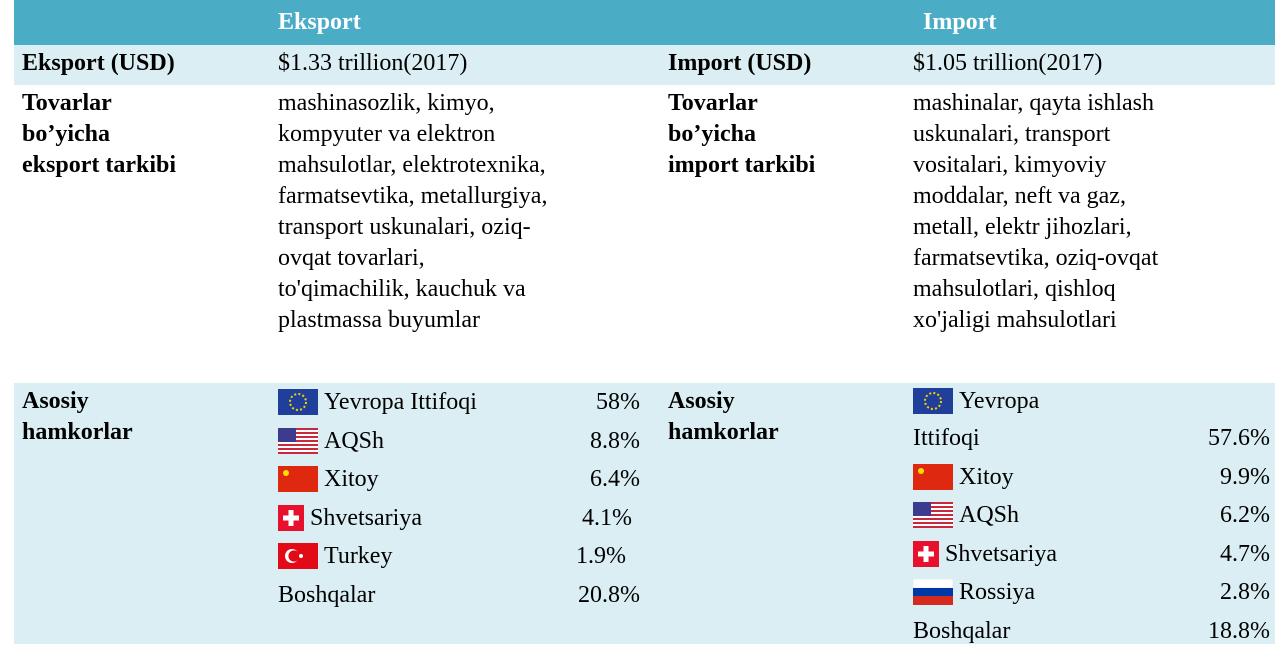 The image size is (1275, 650). Describe the element at coordinates (412, 103) in the screenshot. I see `text-line: mashinasozlik, kimyo,` at that location.